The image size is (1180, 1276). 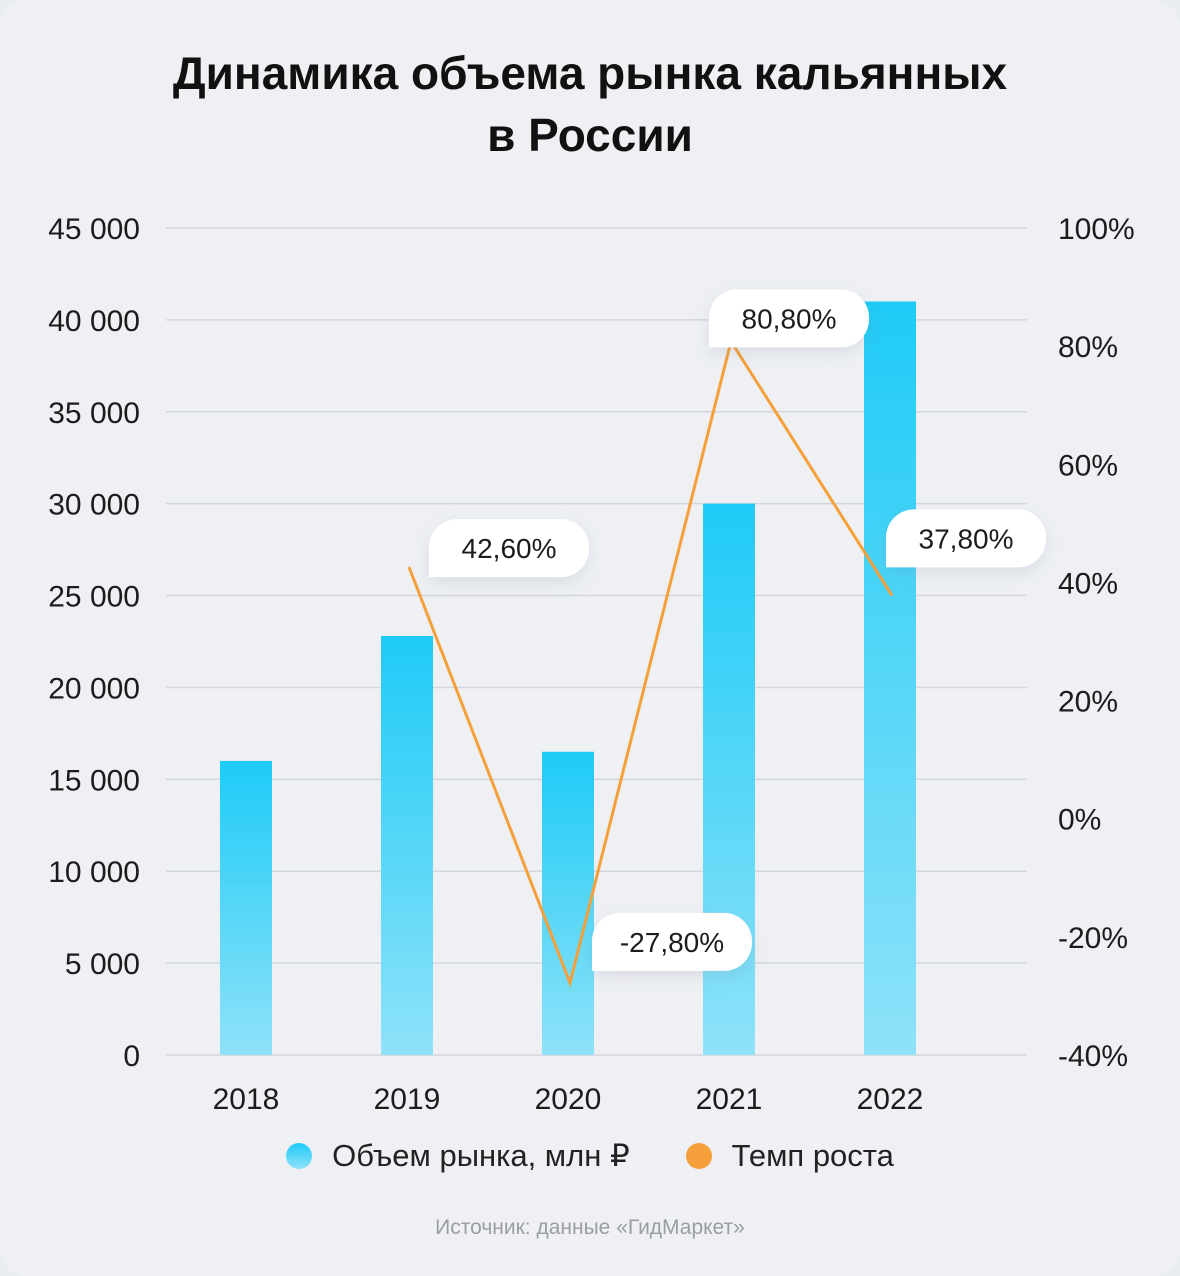 I want to click on y-left-tick-label: 15 000, so click(x=94, y=780).